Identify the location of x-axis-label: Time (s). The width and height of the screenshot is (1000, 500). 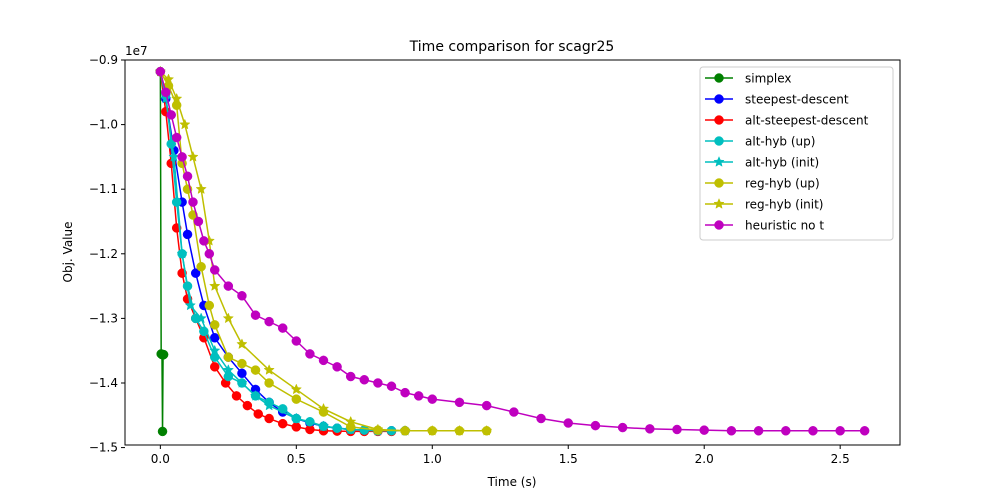
(512, 482).